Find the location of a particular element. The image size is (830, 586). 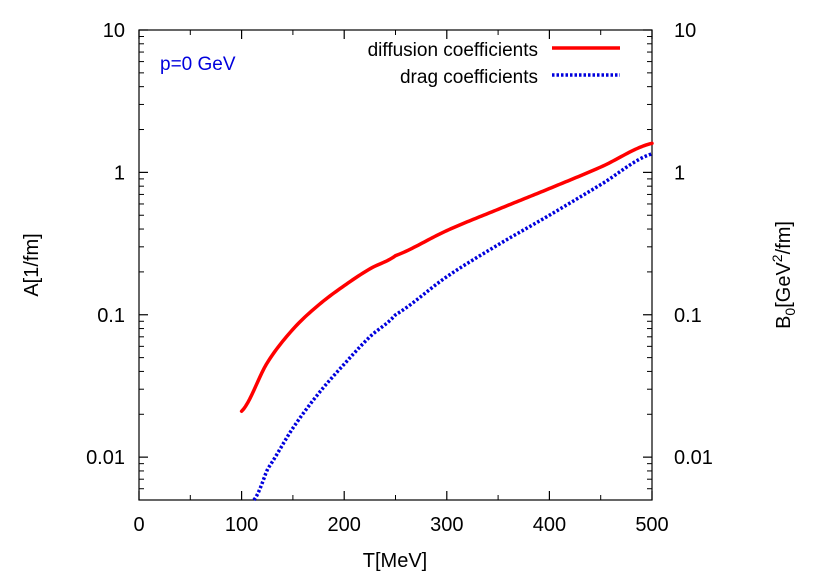

y-tick-label-right: 10 is located at coordinates (685, 31).